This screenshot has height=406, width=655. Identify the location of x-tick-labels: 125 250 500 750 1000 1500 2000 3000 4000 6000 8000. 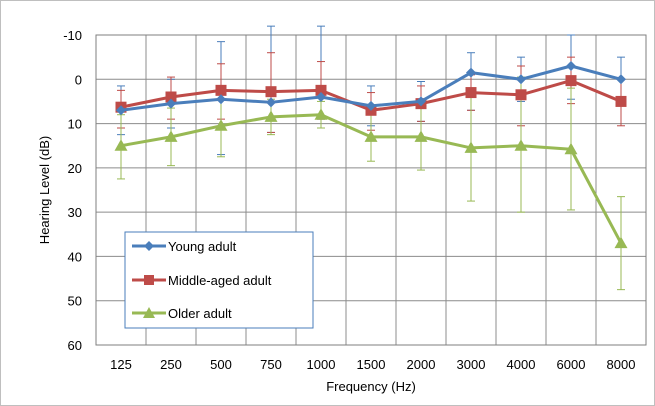
(372, 364).